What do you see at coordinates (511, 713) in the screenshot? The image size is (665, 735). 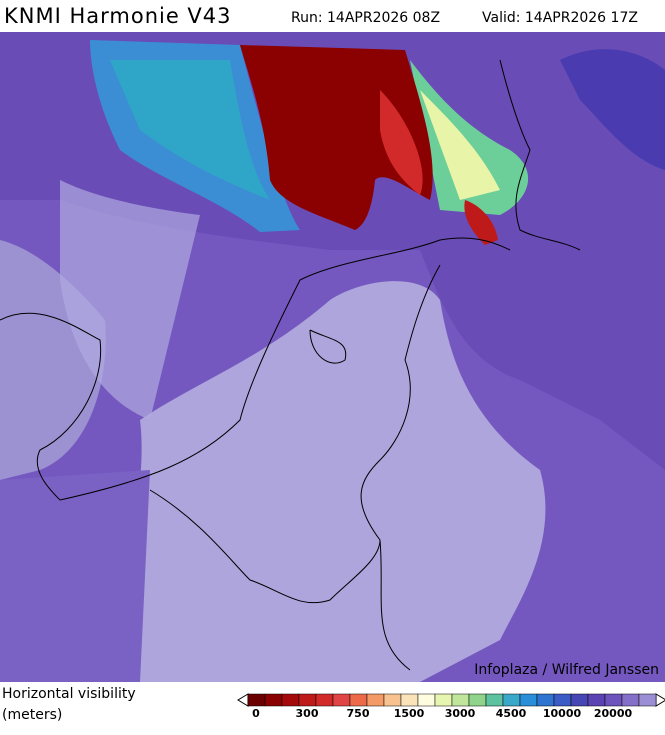 I see `colorbar-tick-label: 4500` at bounding box center [511, 713].